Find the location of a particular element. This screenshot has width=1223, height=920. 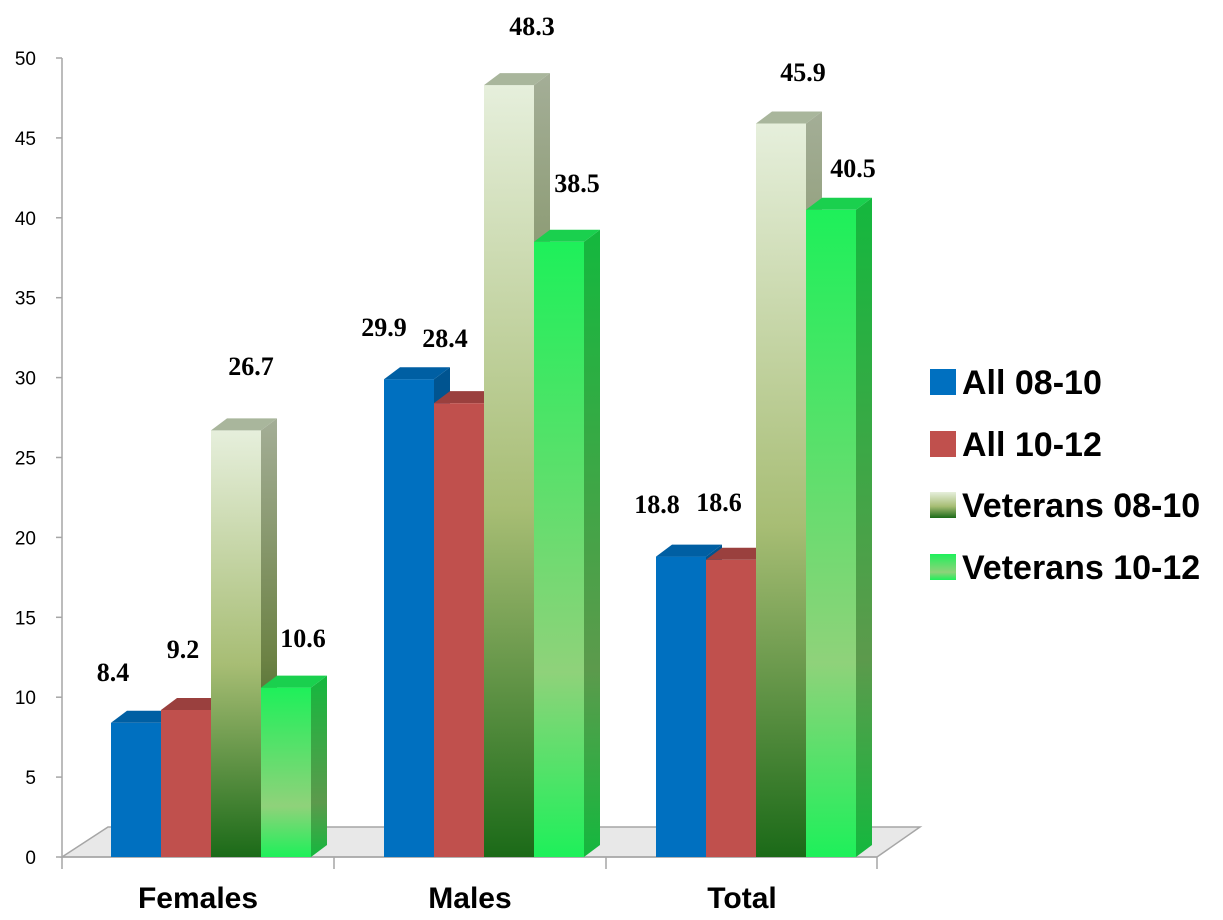

data-label: 9.2 is located at coordinates (183, 649).